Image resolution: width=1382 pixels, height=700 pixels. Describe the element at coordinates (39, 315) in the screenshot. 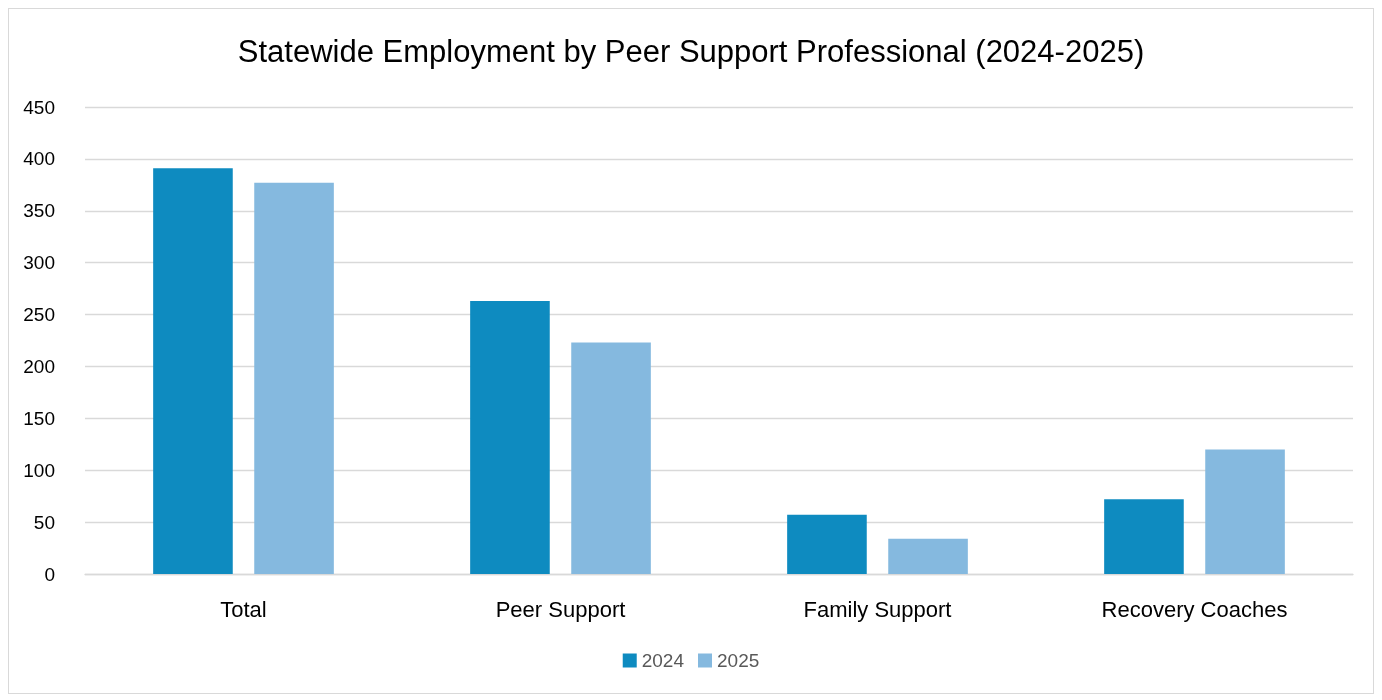

I see `y-tick-label: 250` at that location.